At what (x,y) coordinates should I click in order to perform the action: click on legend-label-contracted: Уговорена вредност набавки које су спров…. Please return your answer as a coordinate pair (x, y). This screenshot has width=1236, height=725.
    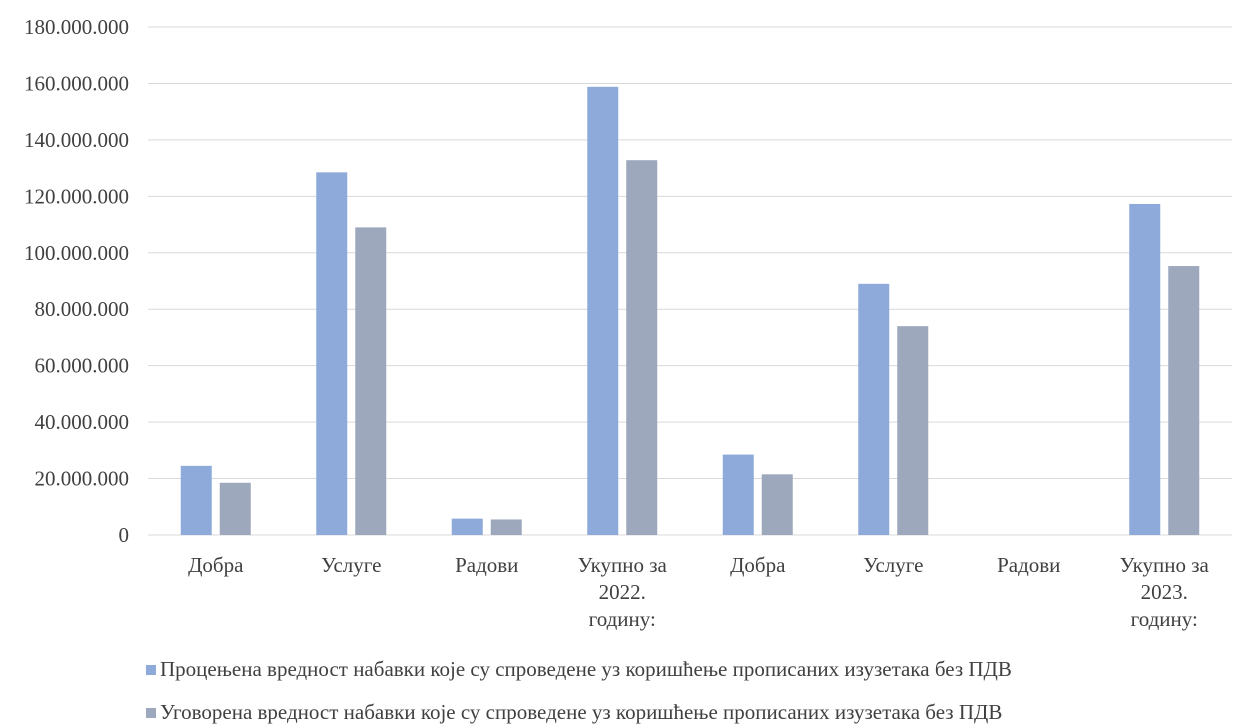
    Looking at the image, I should click on (581, 712).